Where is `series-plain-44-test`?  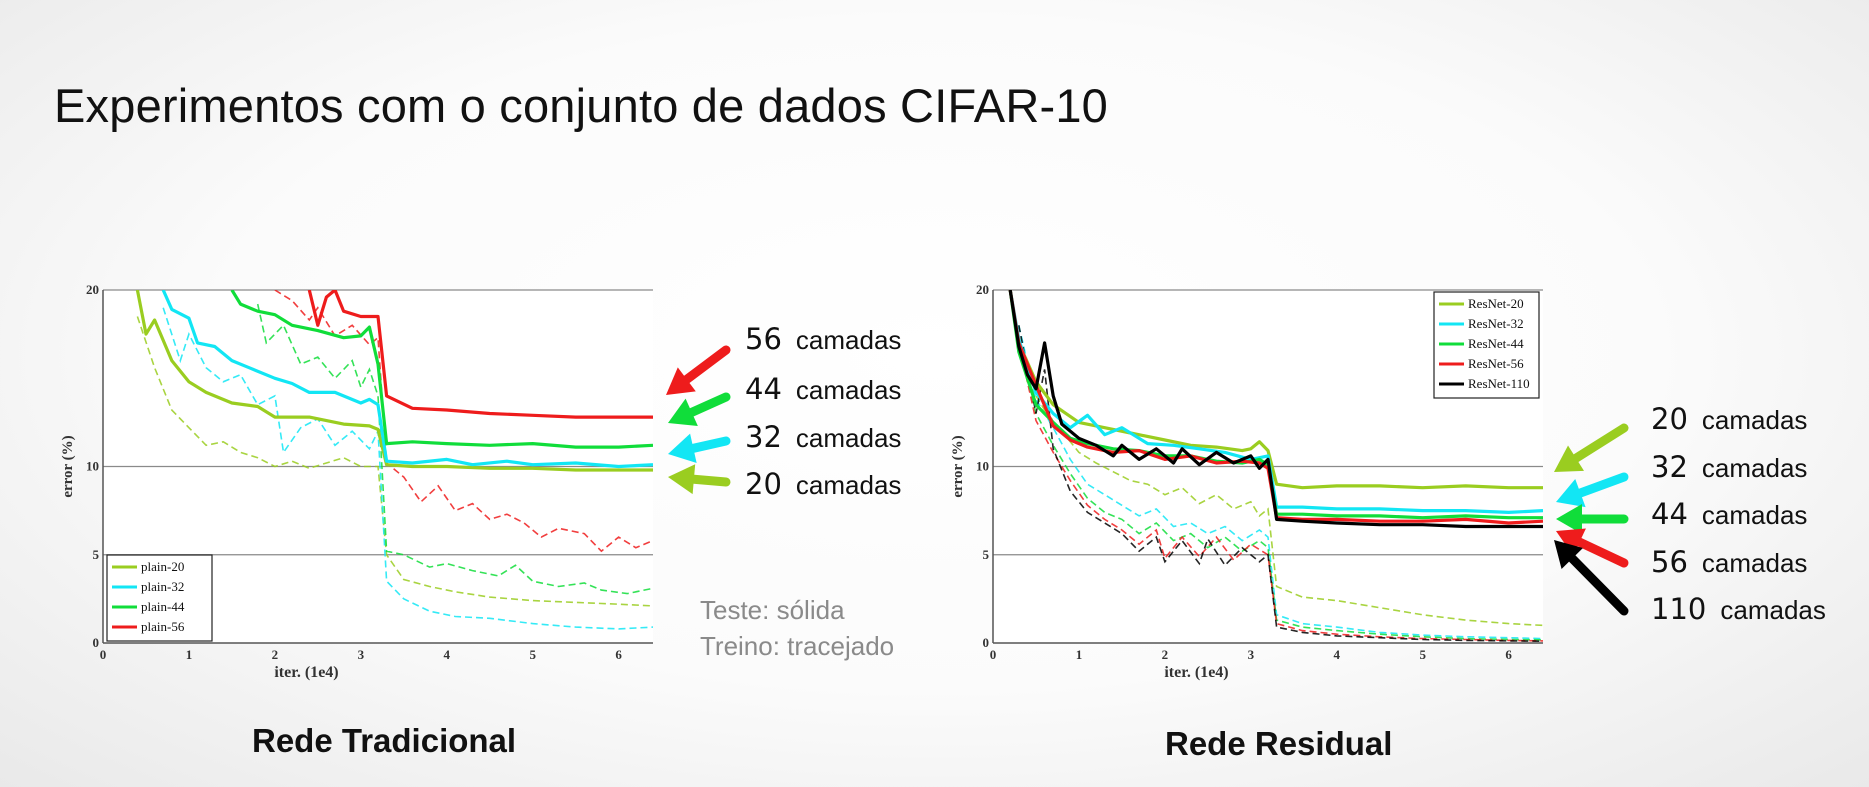 series-plain-44-test is located at coordinates (441, 369).